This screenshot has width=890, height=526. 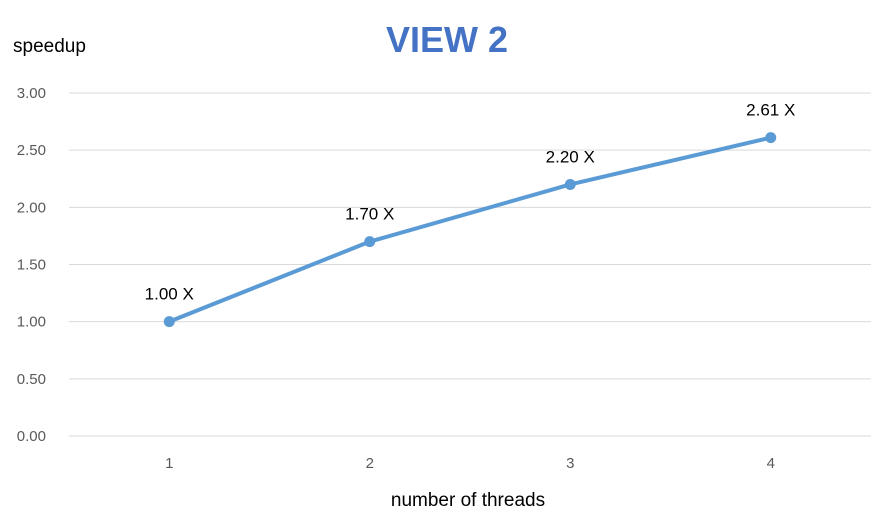 I want to click on data-label: 1.70 X, so click(x=369, y=214).